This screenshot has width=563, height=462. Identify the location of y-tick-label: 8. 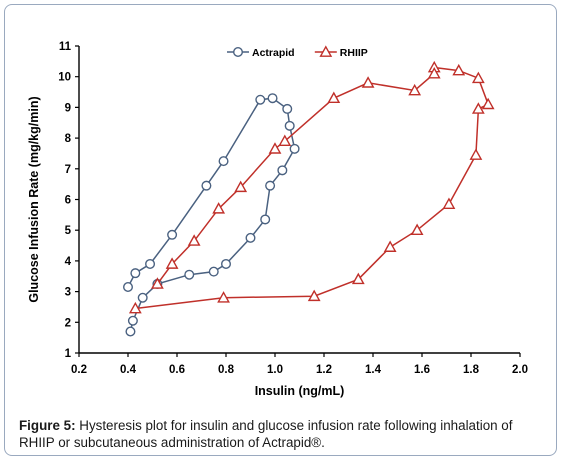
(68, 139).